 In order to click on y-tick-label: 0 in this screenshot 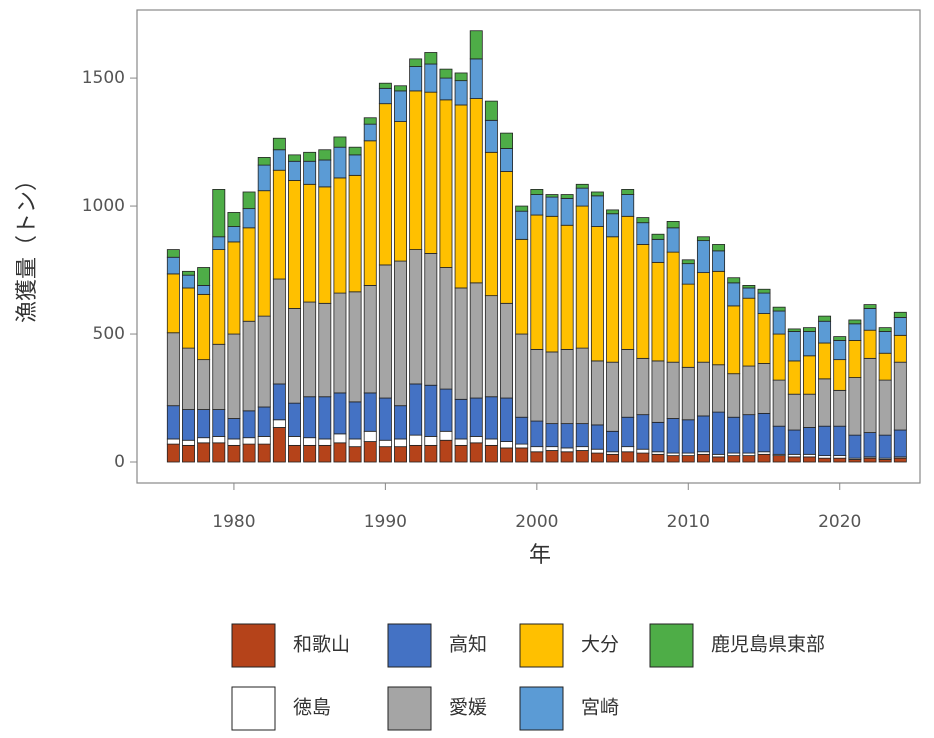, I will do `click(119, 462)`.